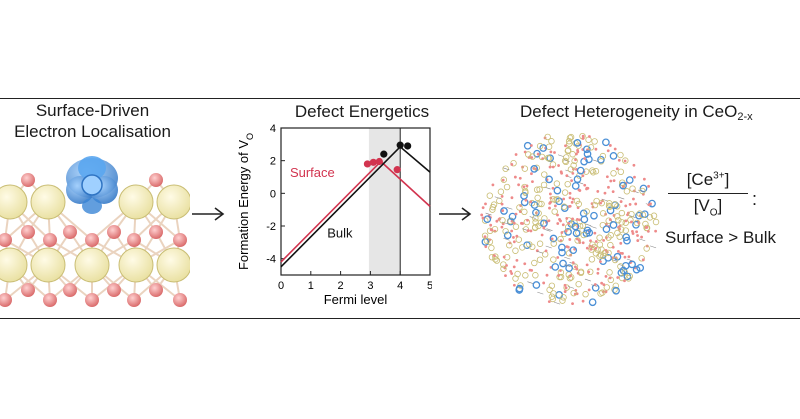  Describe the element at coordinates (355, 201) in the screenshot. I see `plot-frame` at that location.